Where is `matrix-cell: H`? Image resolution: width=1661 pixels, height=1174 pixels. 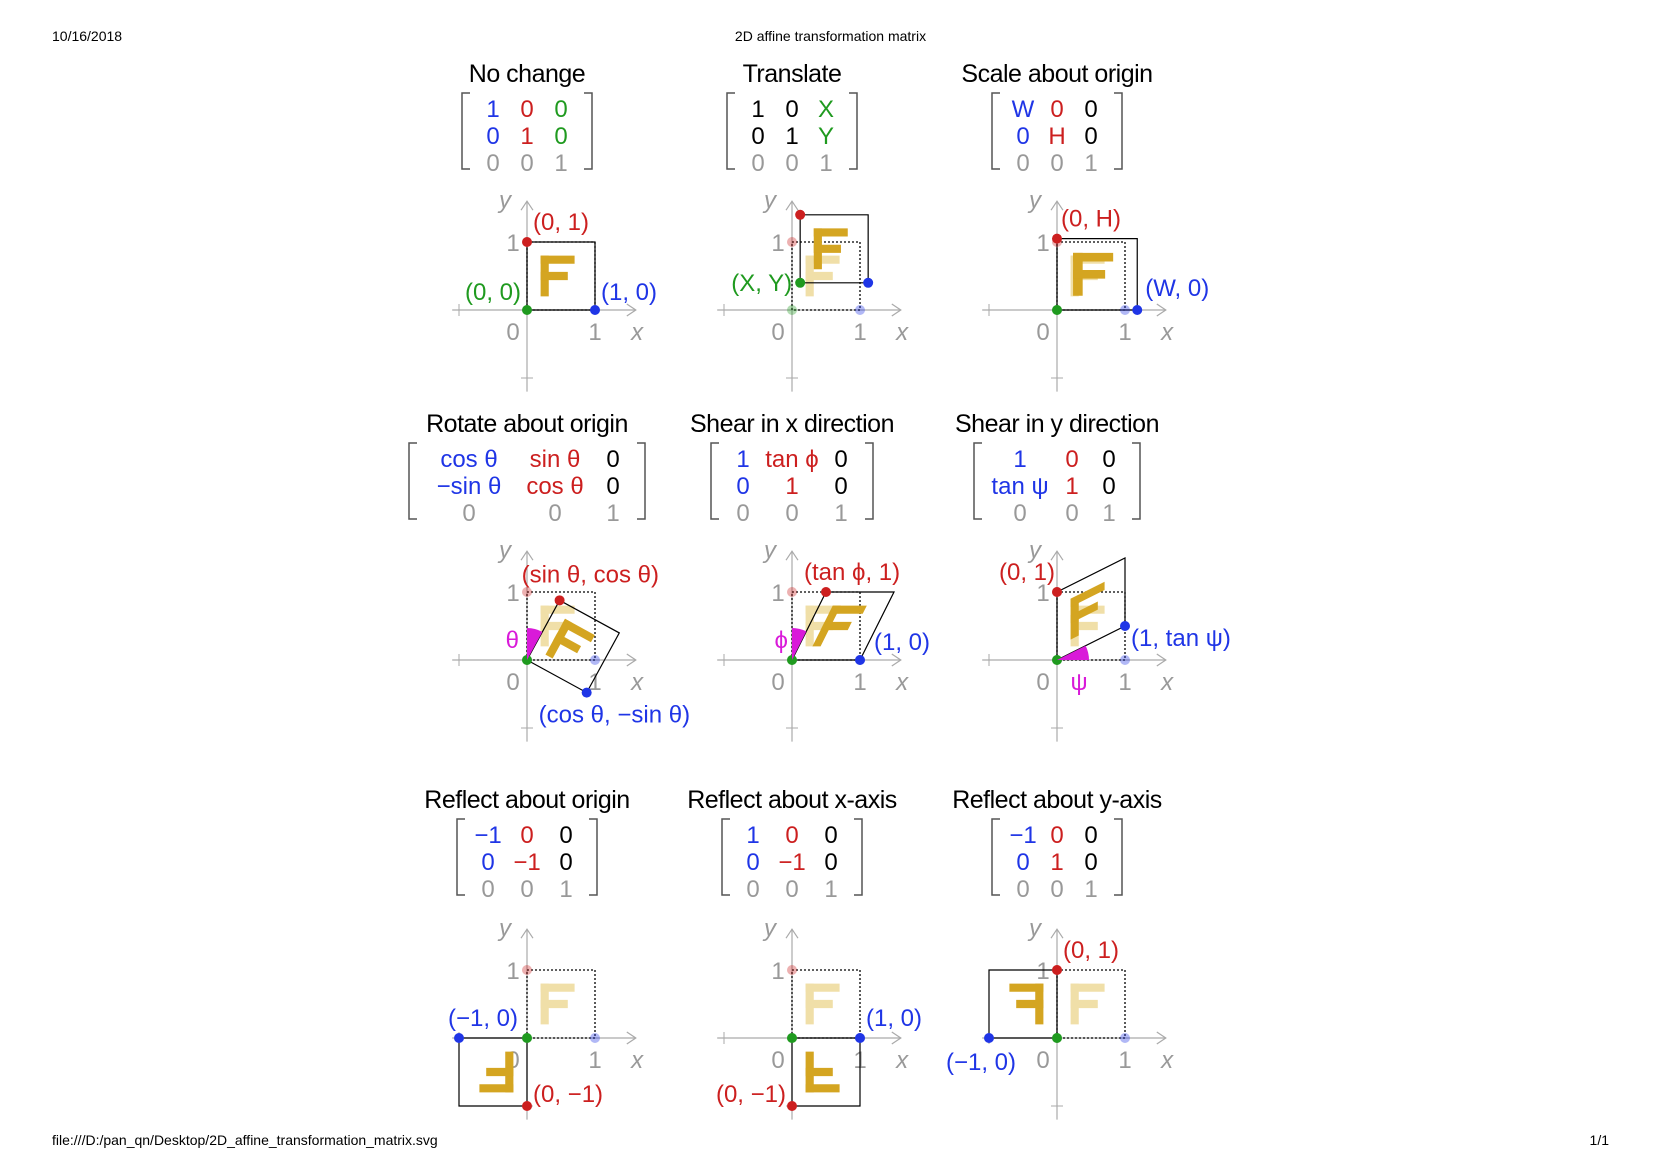
matrix-cell: H is located at coordinates (1056, 136).